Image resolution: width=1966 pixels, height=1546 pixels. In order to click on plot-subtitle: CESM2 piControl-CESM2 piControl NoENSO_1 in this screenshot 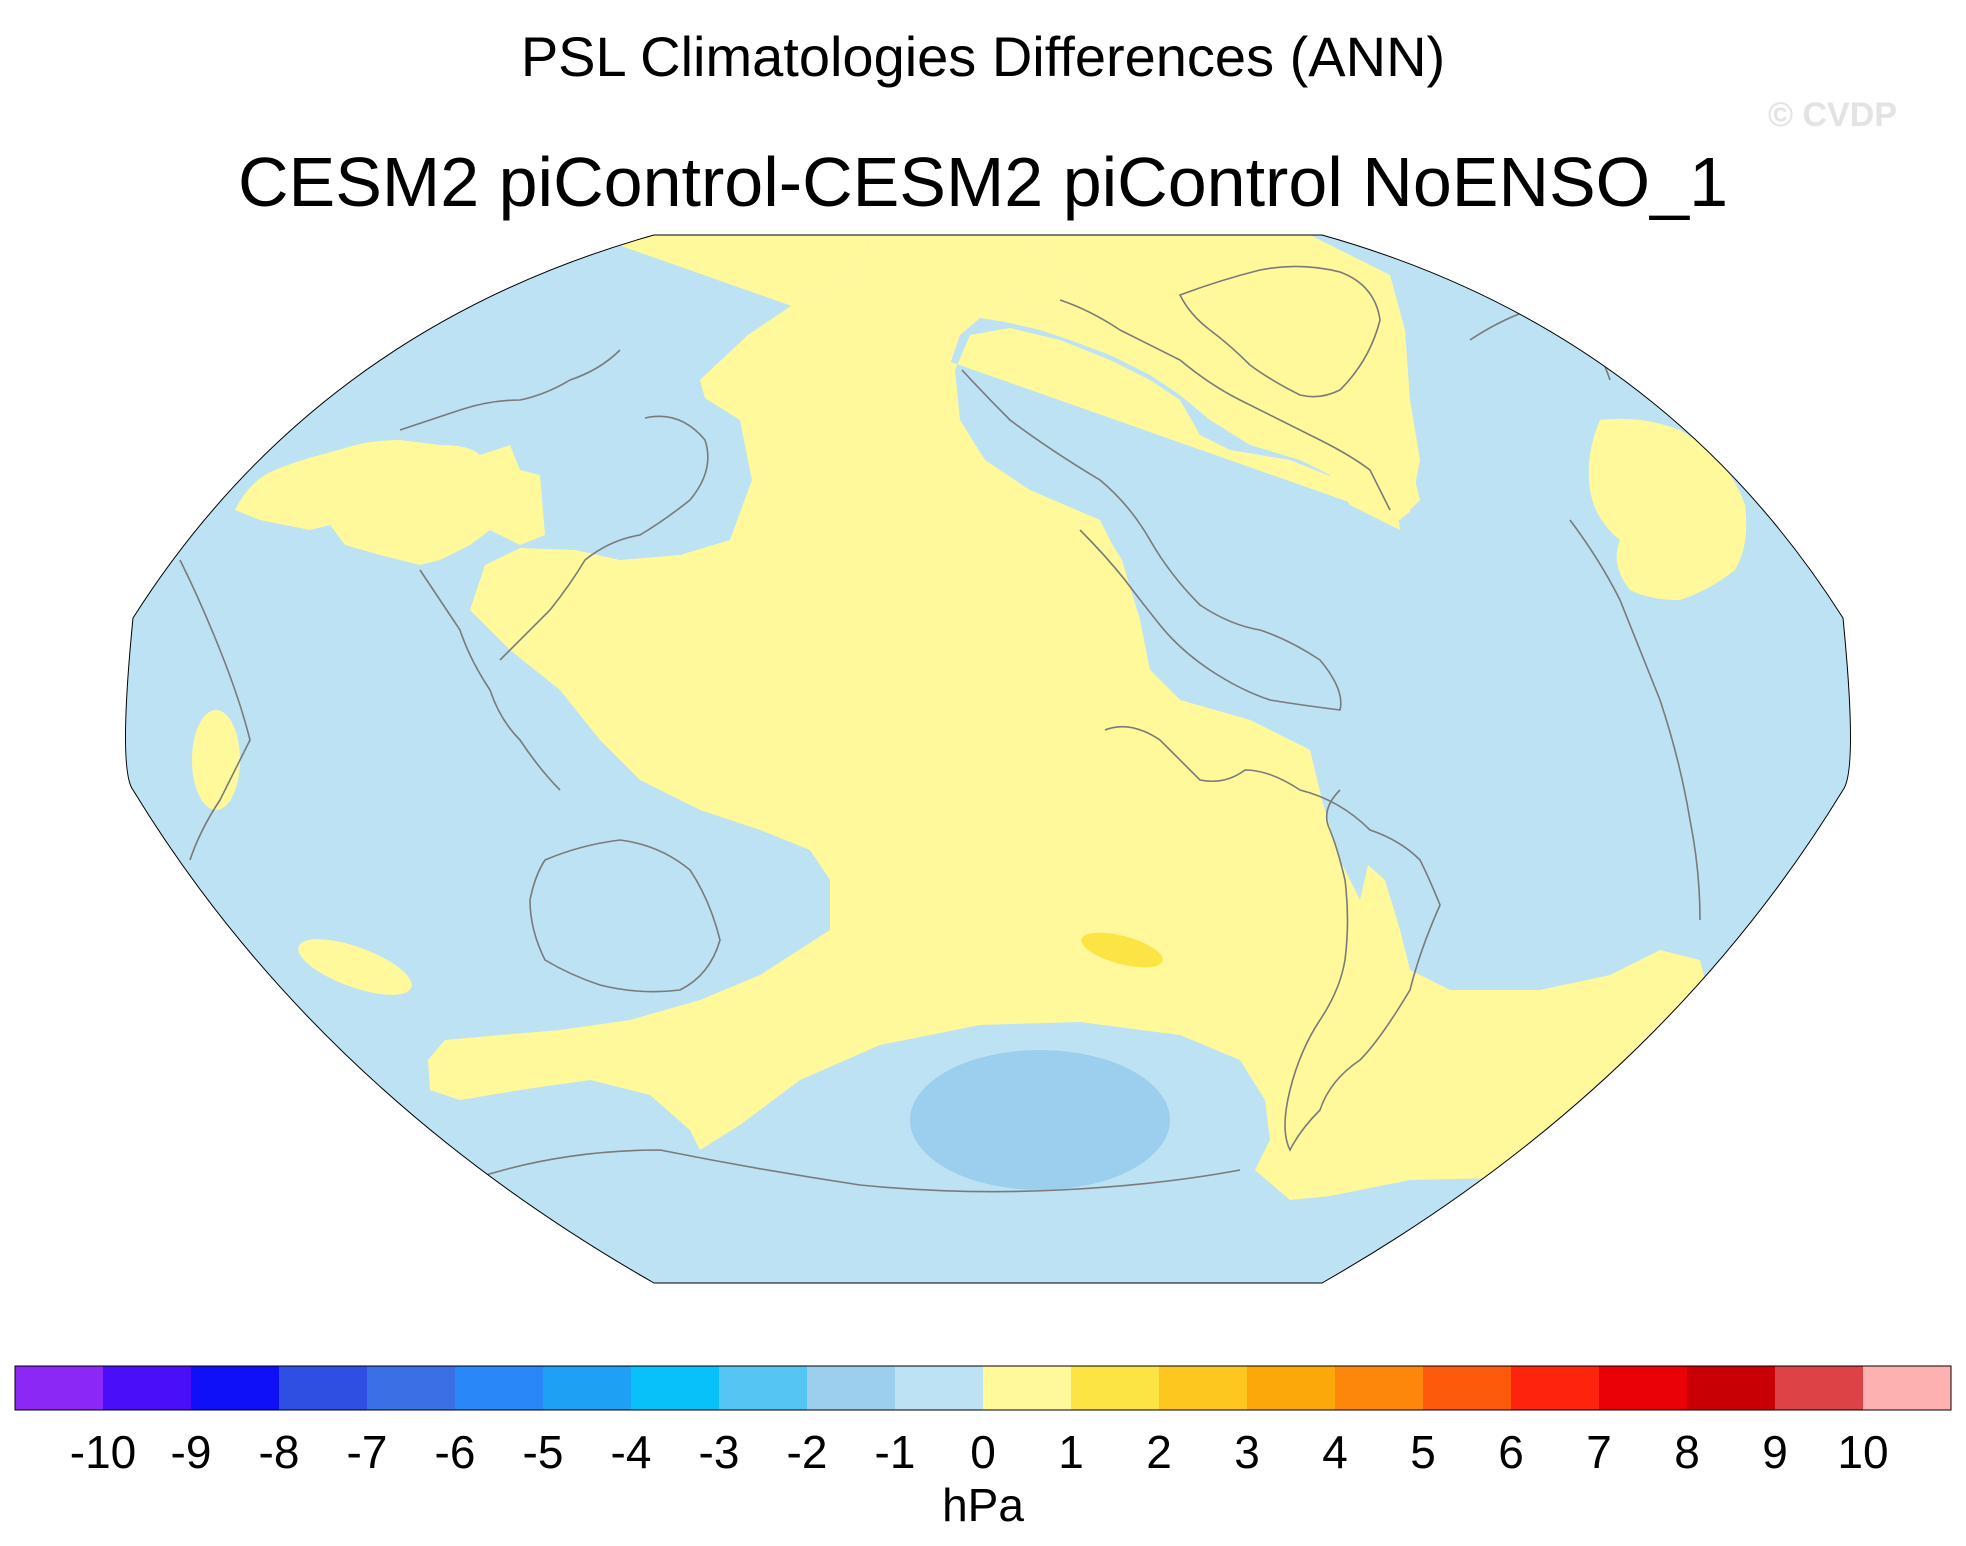, I will do `click(983, 182)`.